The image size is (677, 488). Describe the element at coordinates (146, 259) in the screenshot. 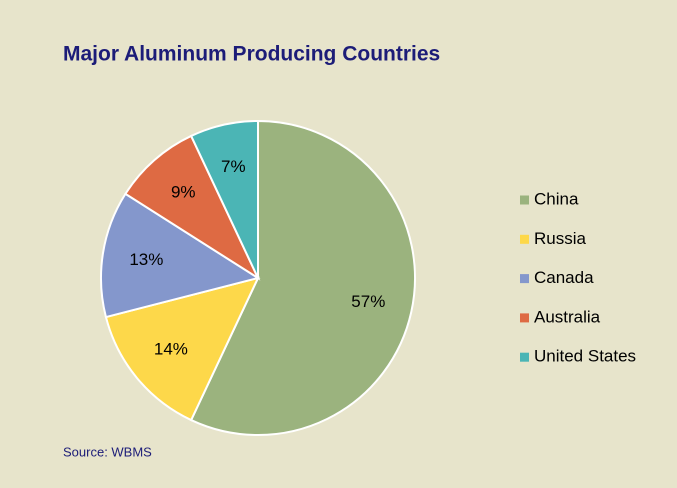

I see `data-label: 13%` at that location.